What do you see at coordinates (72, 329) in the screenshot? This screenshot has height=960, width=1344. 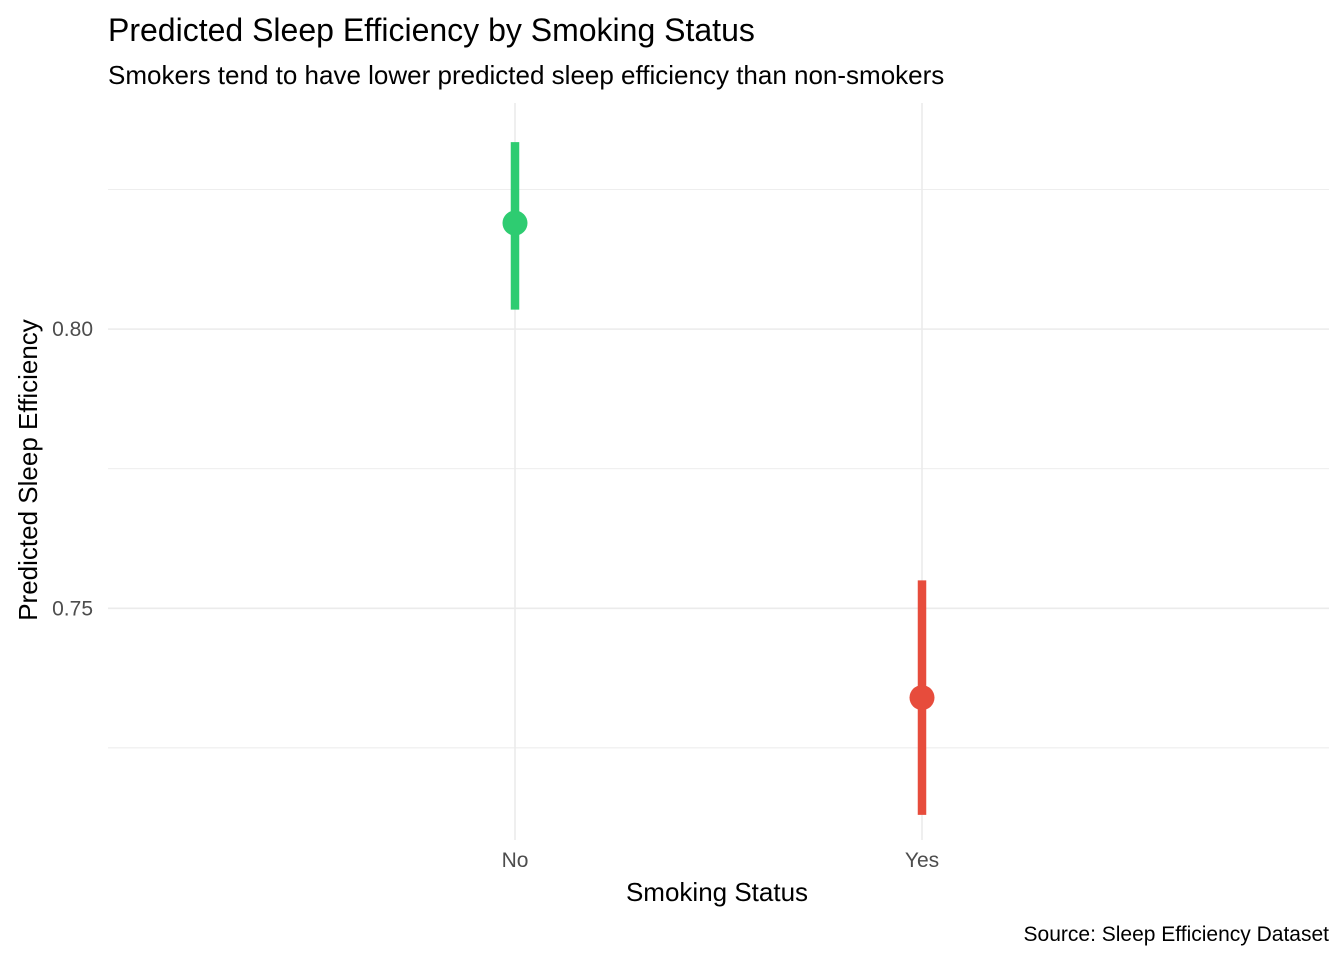 I see `y-tick-label: 0.80` at bounding box center [72, 329].